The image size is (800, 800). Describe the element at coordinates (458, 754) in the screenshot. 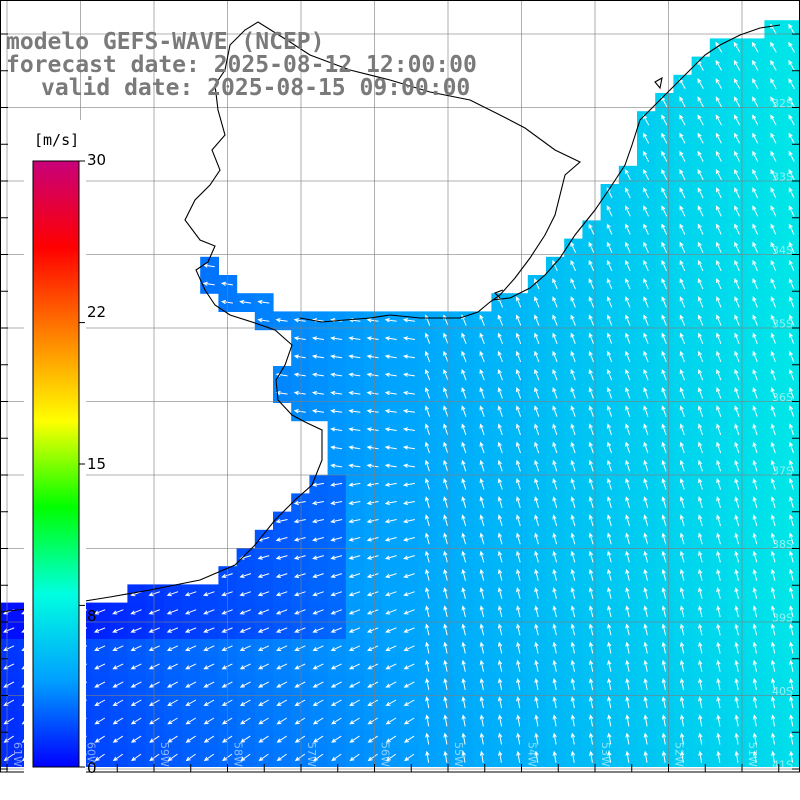

I see `longitude-label: 55W` at that location.